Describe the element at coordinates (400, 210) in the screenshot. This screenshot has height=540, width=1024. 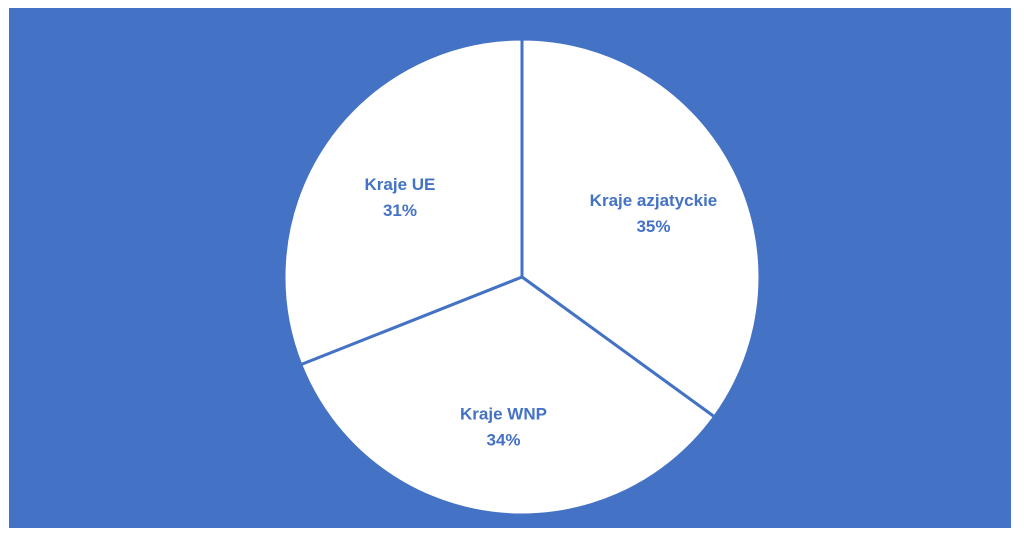
I see `data-label-percent: 31%` at that location.